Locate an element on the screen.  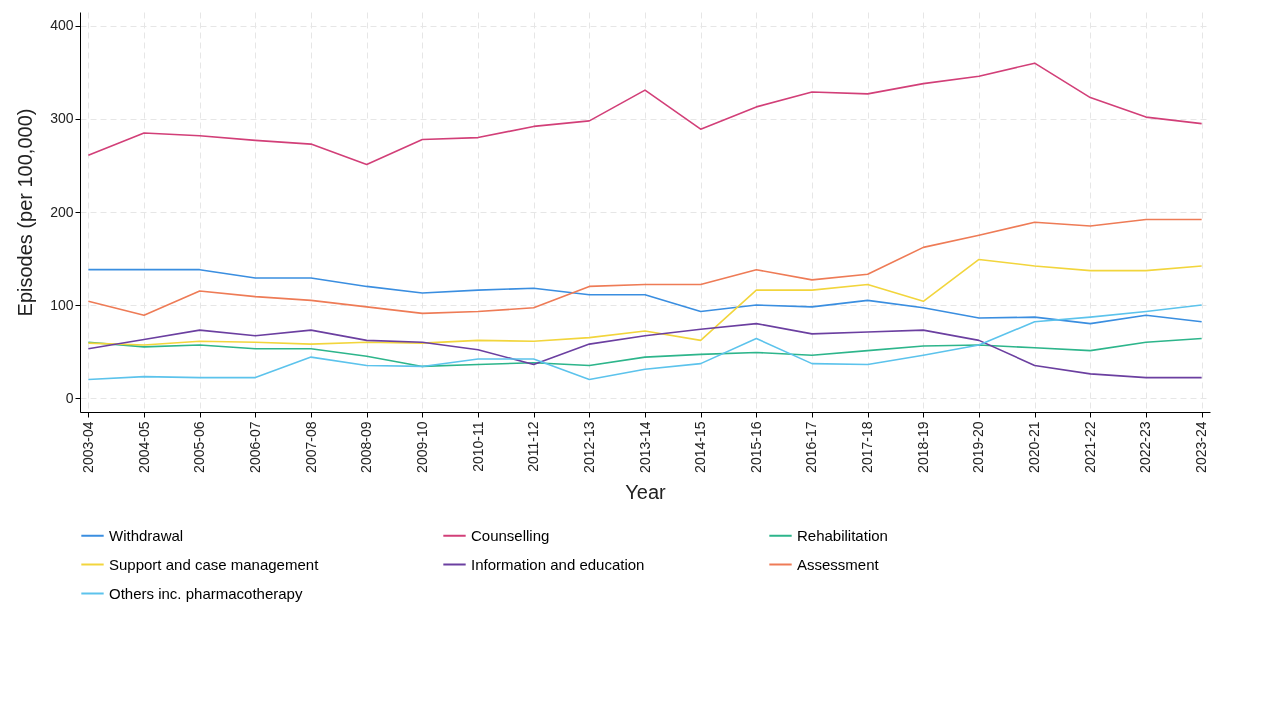
y-tick-label: 0 is located at coordinates (69, 397).